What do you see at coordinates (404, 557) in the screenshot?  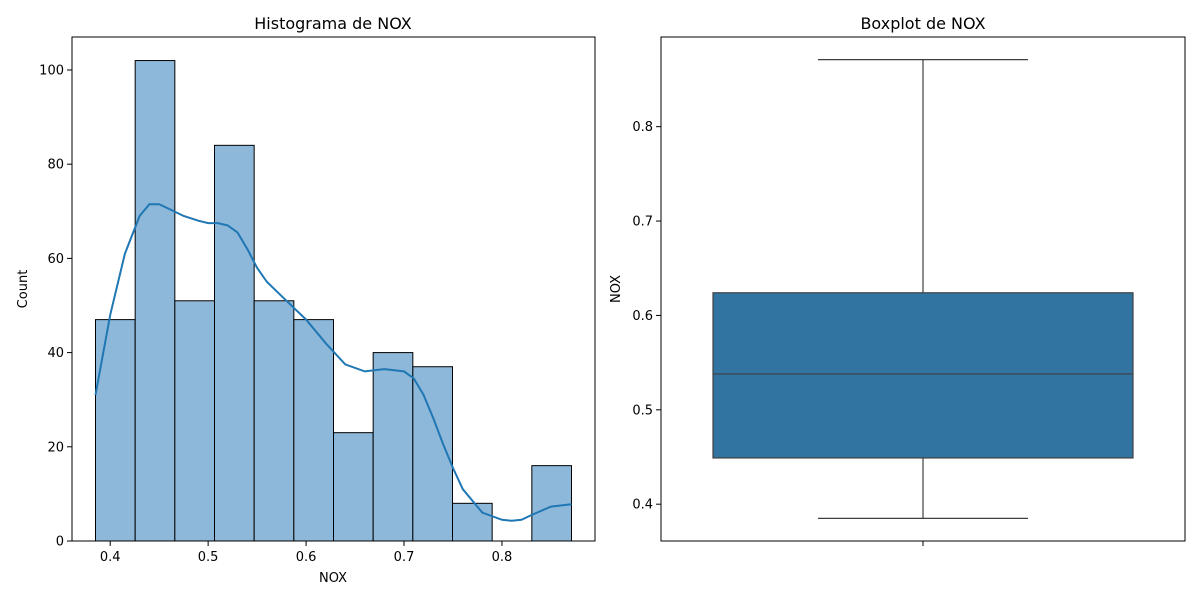 I see `x-tick-label: 0.7` at bounding box center [404, 557].